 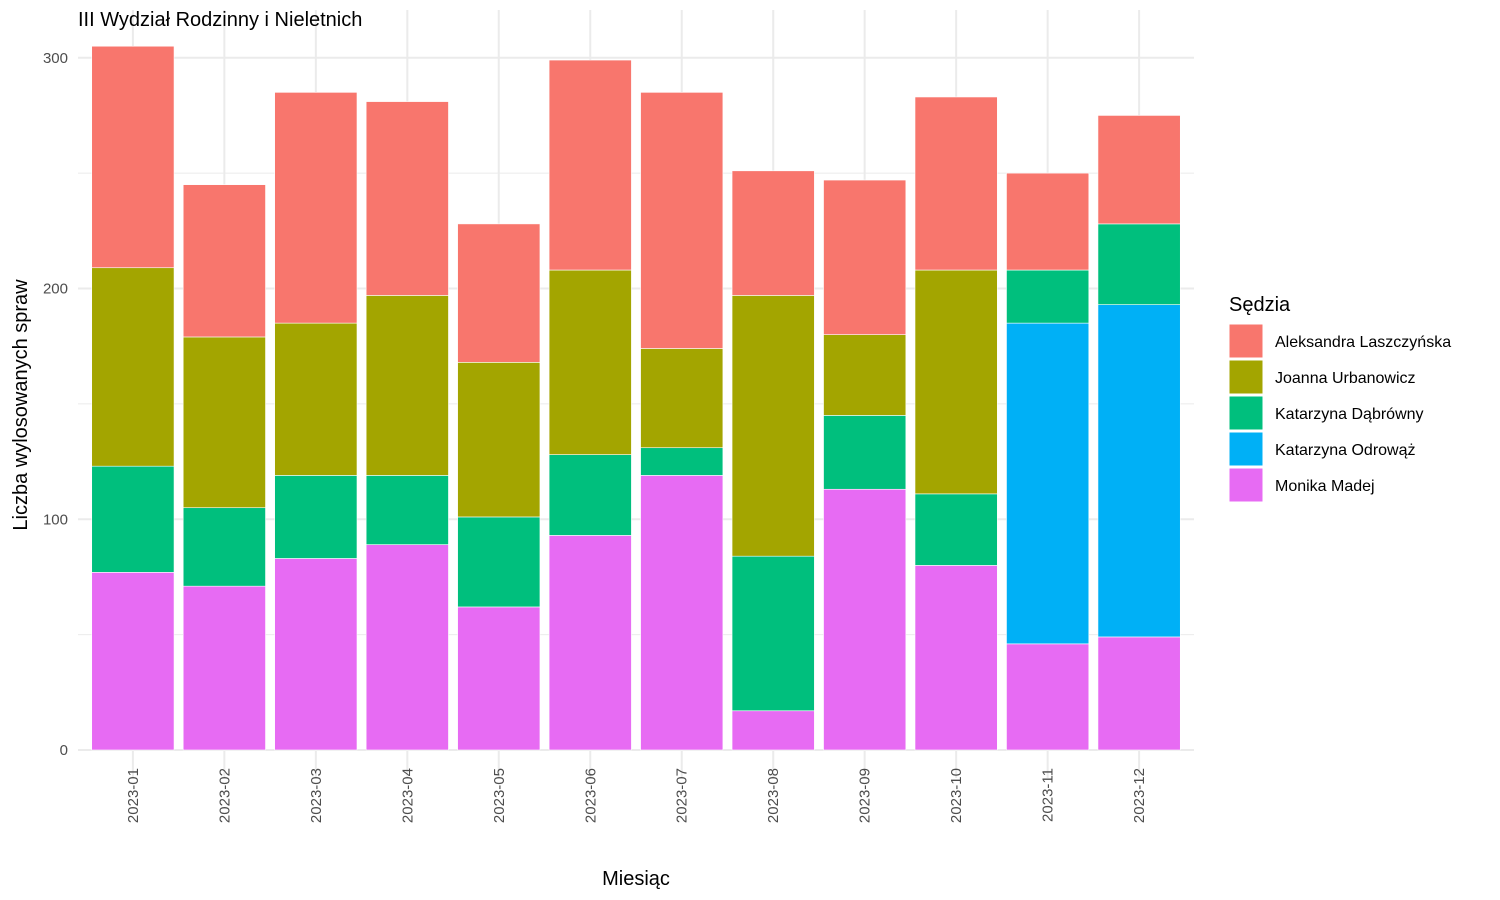 I want to click on y-tick-labels: 0 100 200 300, so click(x=55, y=404).